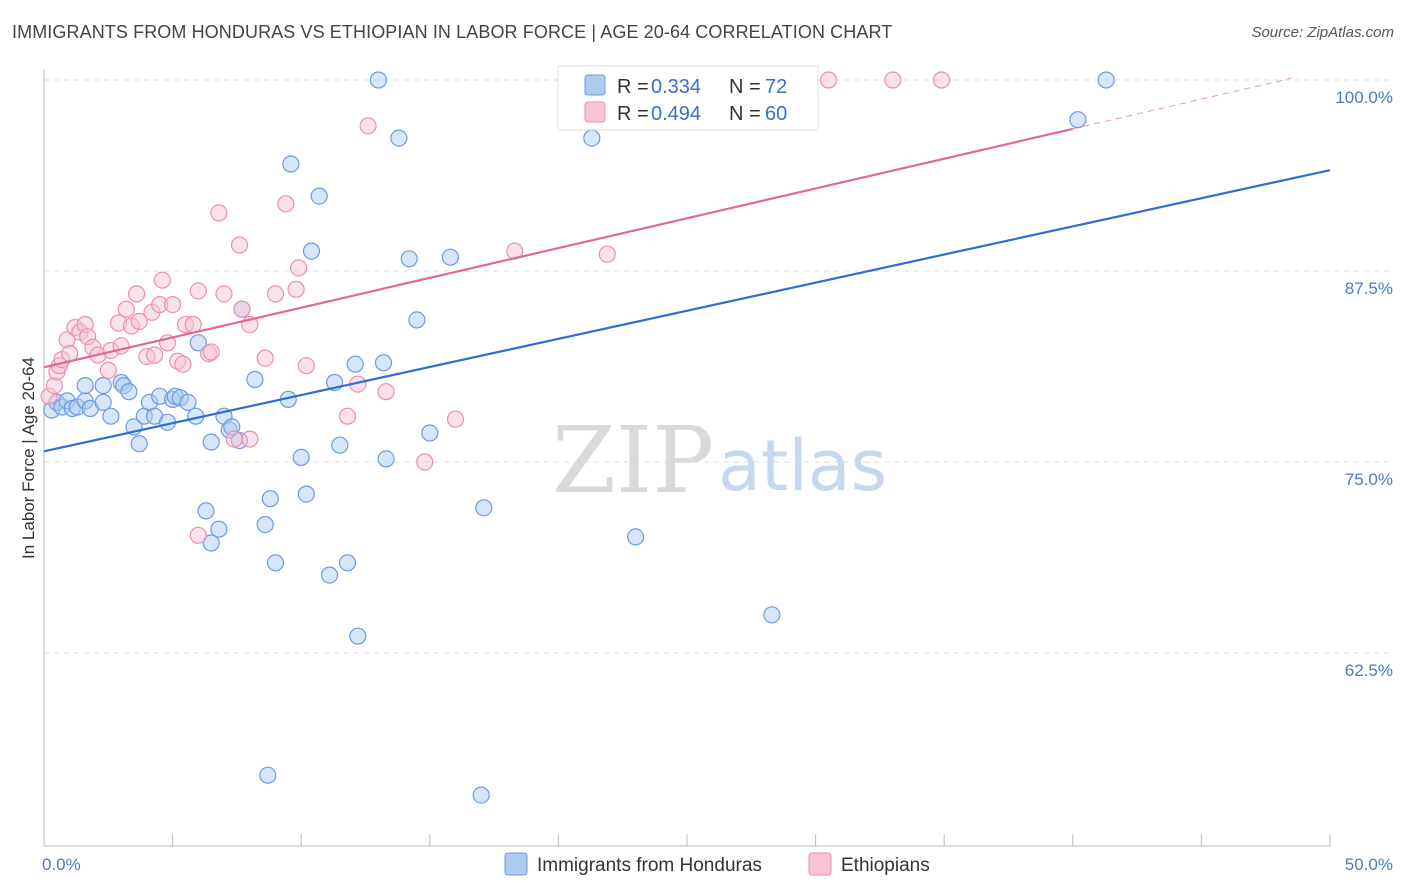  Describe the element at coordinates (687, 840) in the screenshot. I see `x-axis-ticks` at that location.